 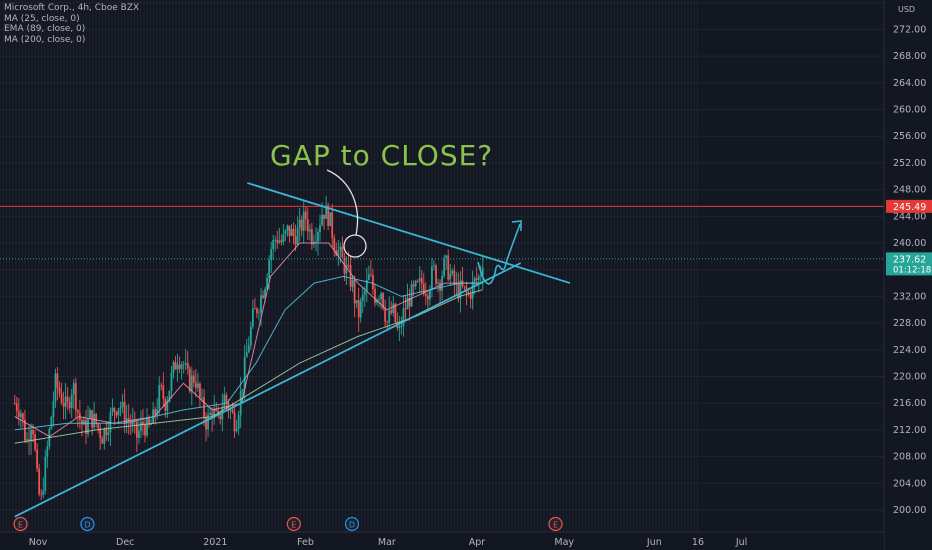 What do you see at coordinates (248, 366) in the screenshot?
I see `ma200-line` at bounding box center [248, 366].